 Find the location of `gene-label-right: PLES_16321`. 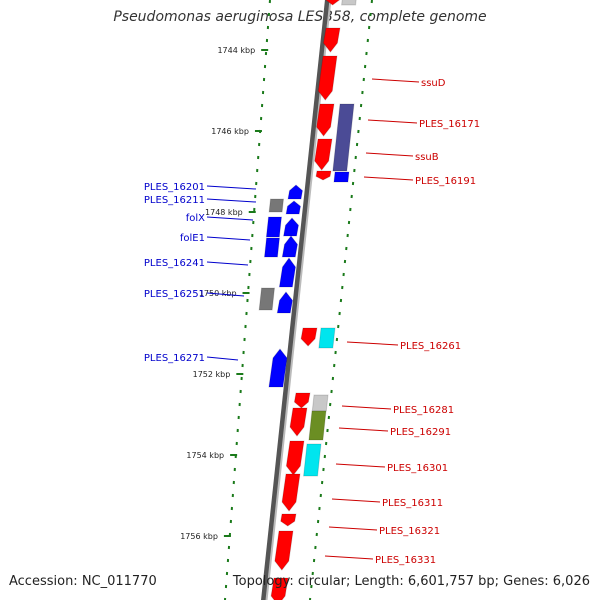

gene-label-right: PLES_16321 is located at coordinates (409, 531).